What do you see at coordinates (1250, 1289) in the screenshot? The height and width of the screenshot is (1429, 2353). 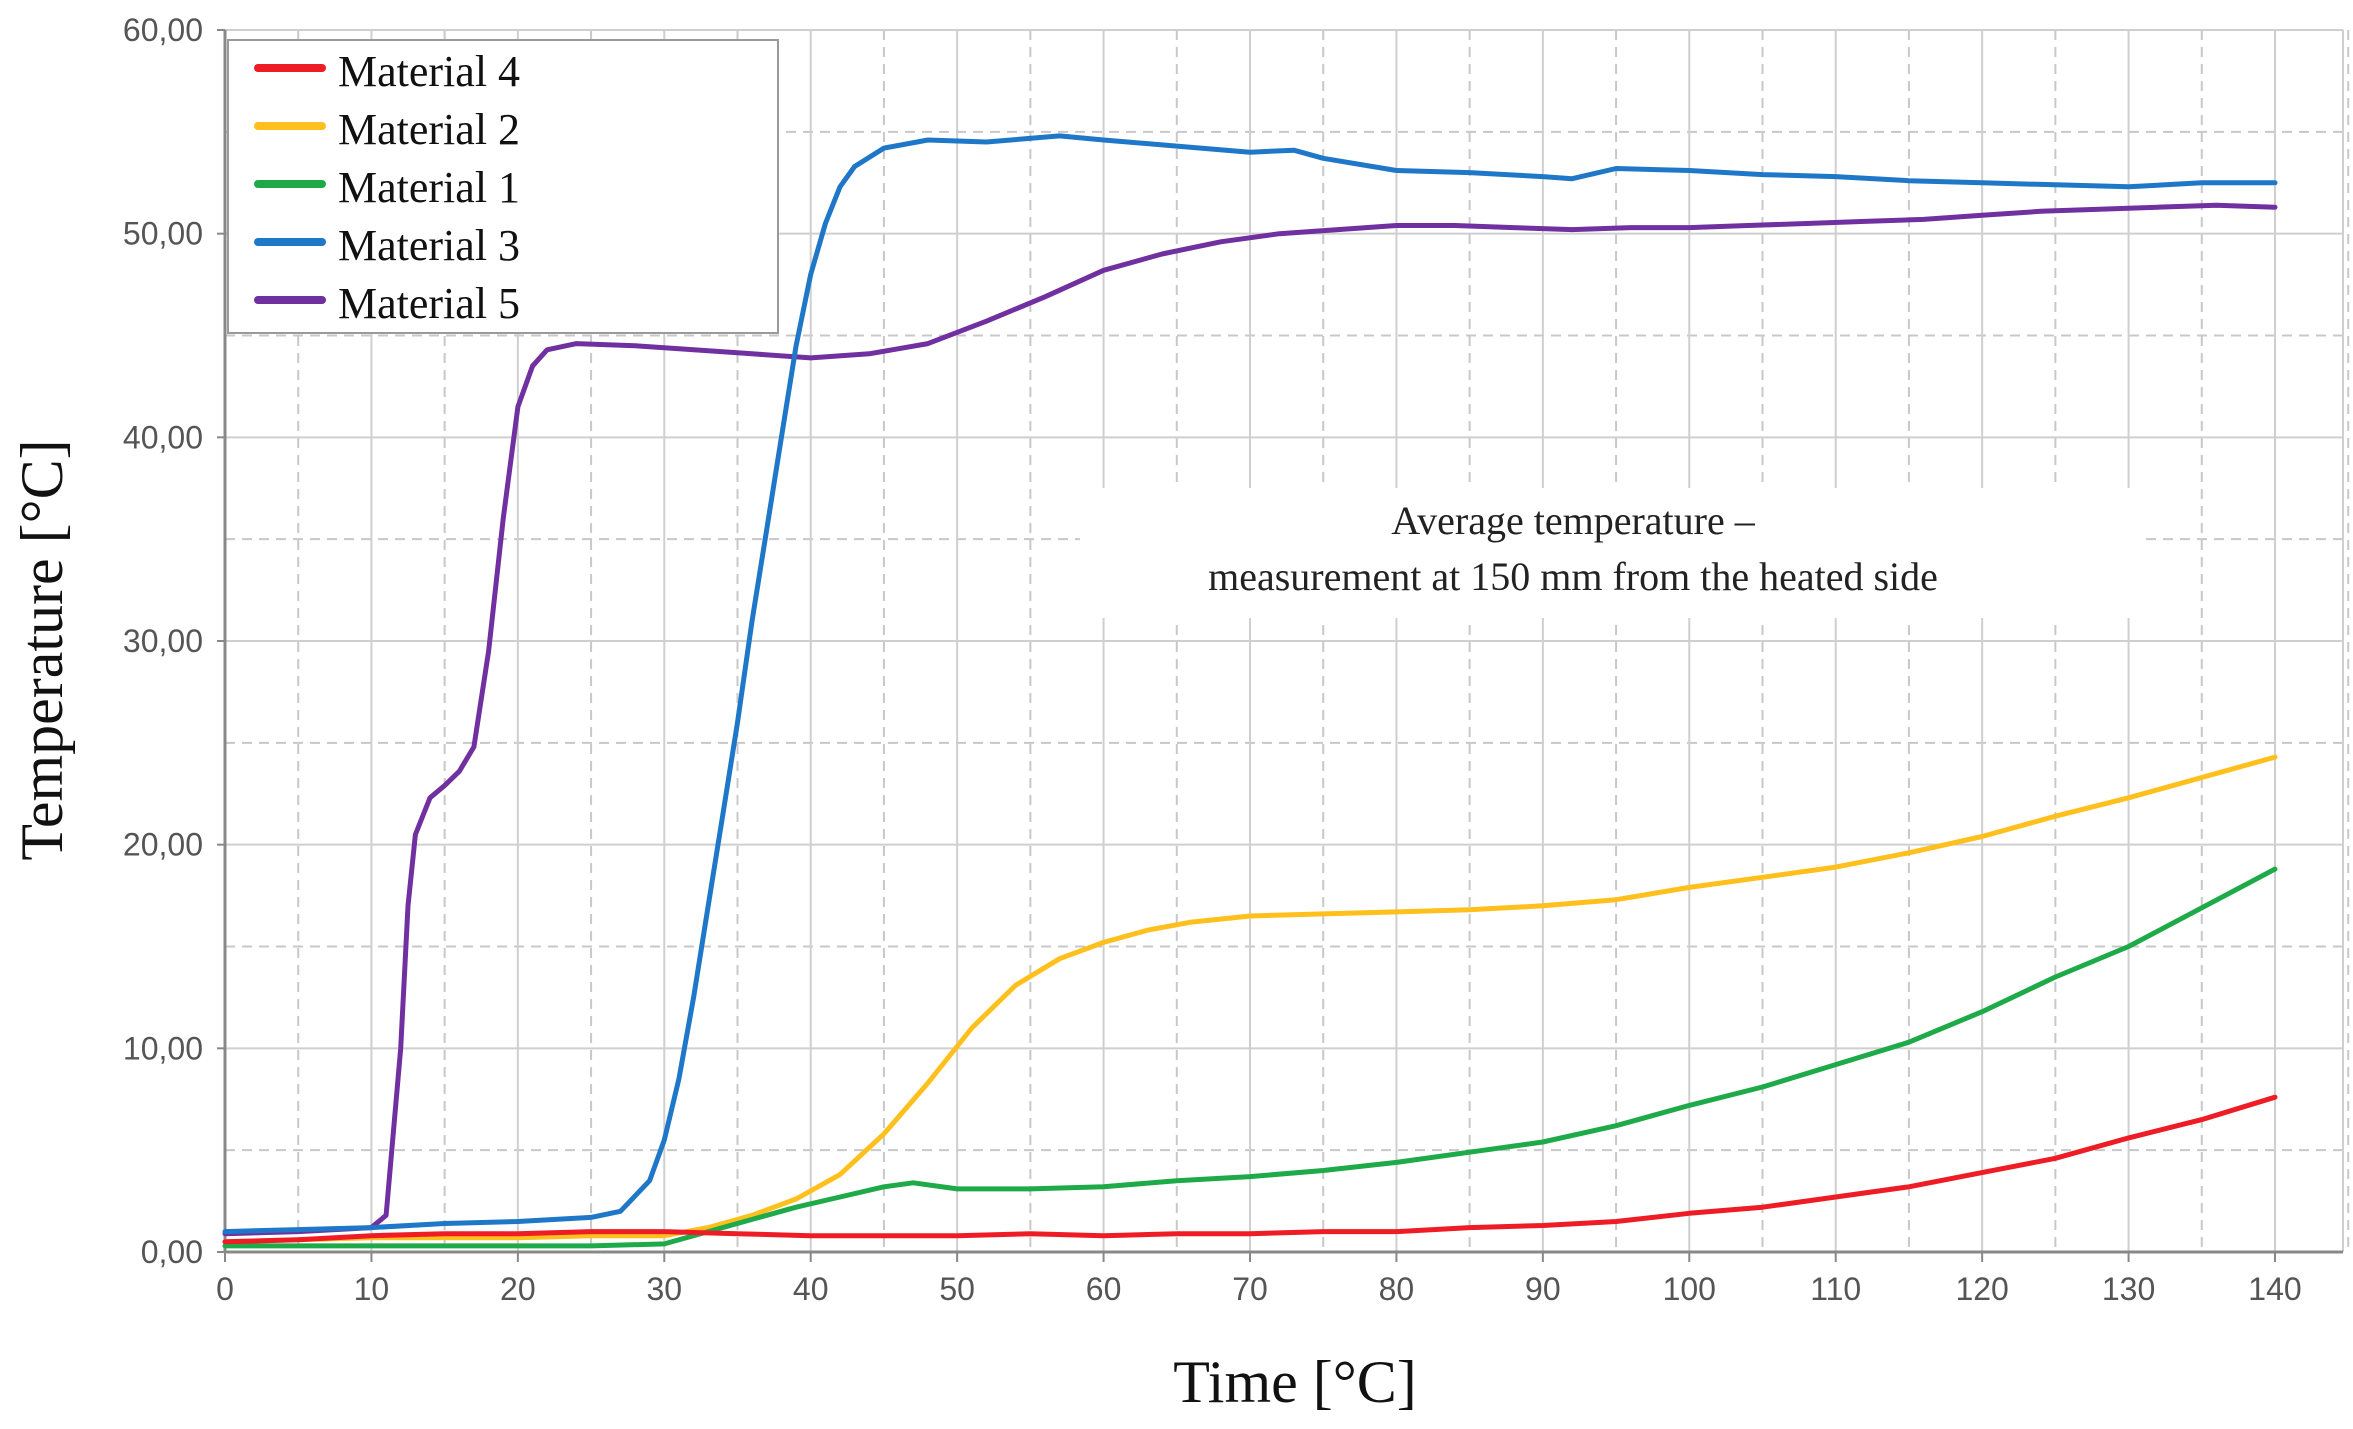 I see `x-tick-label: 70` at bounding box center [1250, 1289].